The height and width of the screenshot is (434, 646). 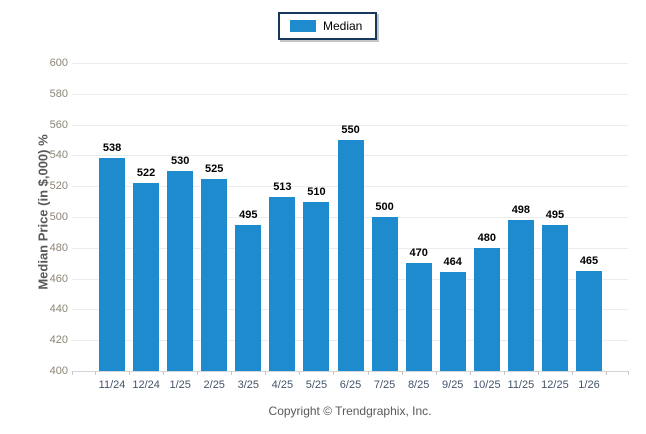 What do you see at coordinates (303, 26) in the screenshot?
I see `legend-swatch-median` at bounding box center [303, 26].